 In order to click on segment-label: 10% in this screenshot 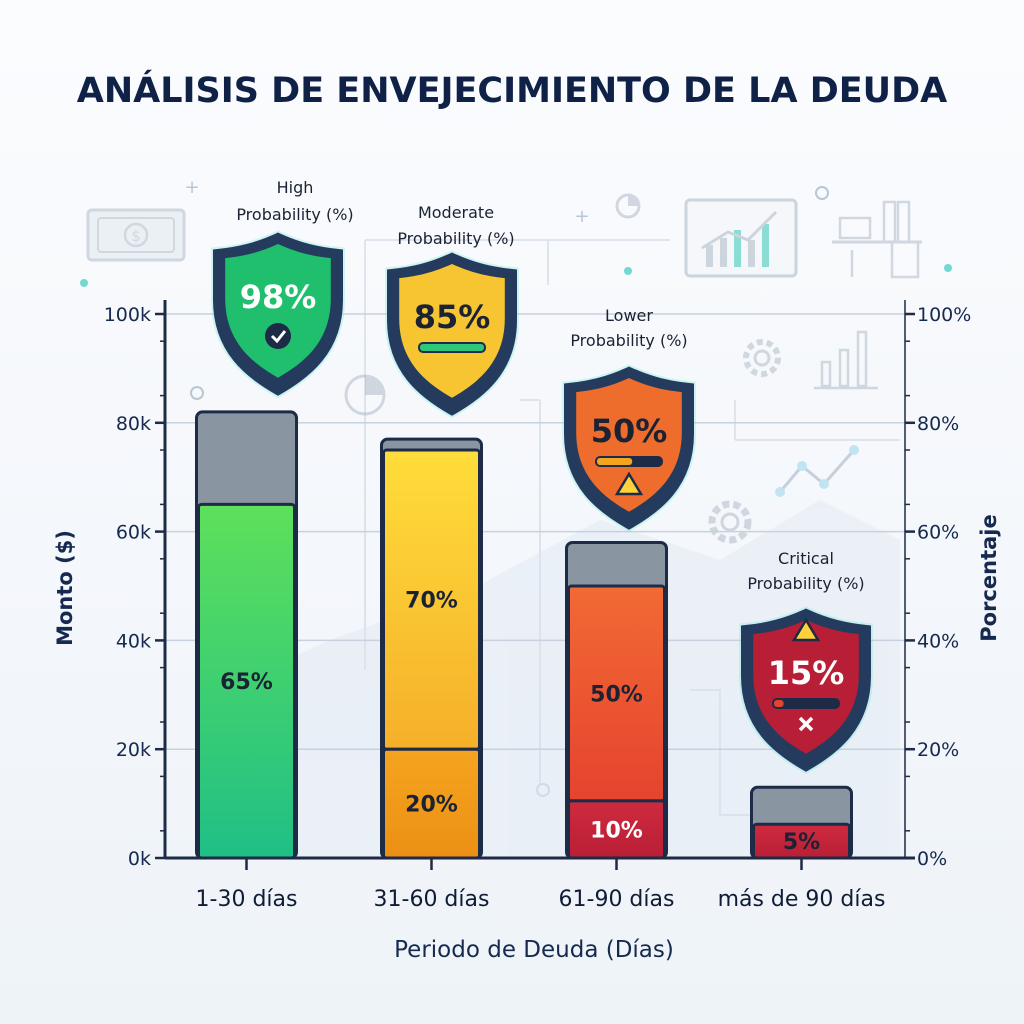, I will do `click(616, 830)`.